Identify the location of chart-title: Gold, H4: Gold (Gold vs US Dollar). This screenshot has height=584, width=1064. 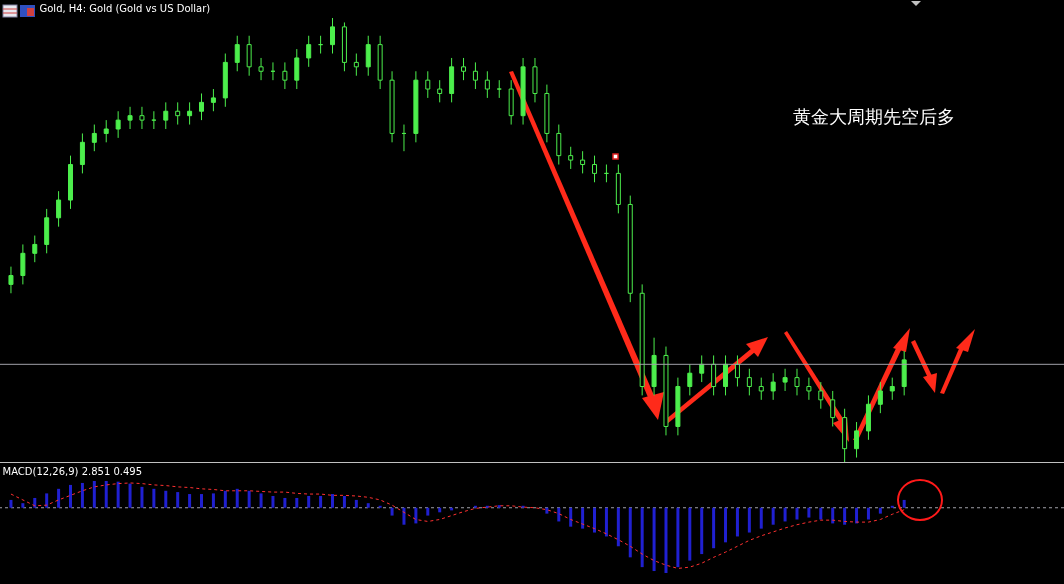
(125, 8).